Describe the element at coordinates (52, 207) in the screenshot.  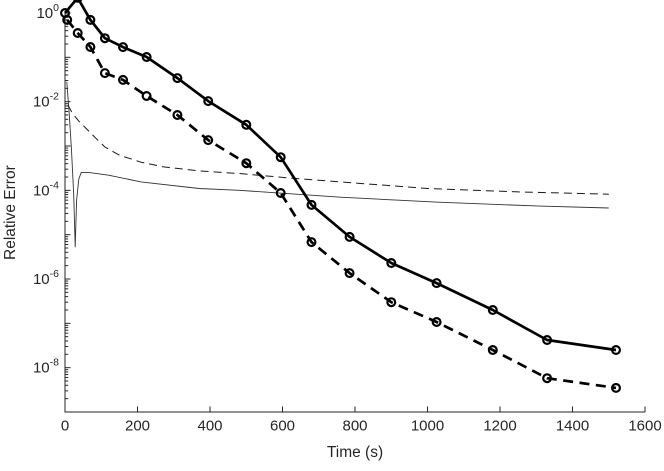
I see `y-axis: 10⁰ 10⁻² 10⁻⁴ 10⁻⁶ 10⁻⁸` at that location.